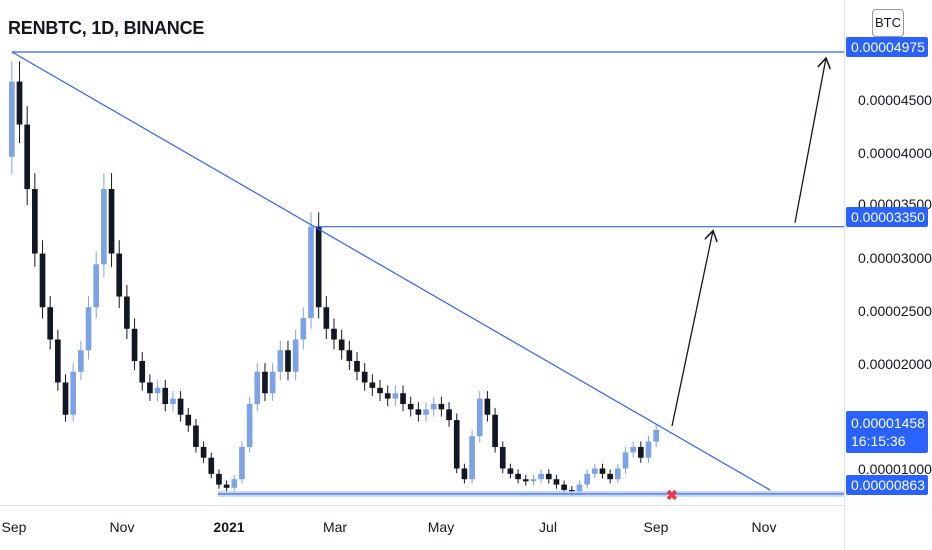  I want to click on currency-selector: BTC, so click(888, 23).